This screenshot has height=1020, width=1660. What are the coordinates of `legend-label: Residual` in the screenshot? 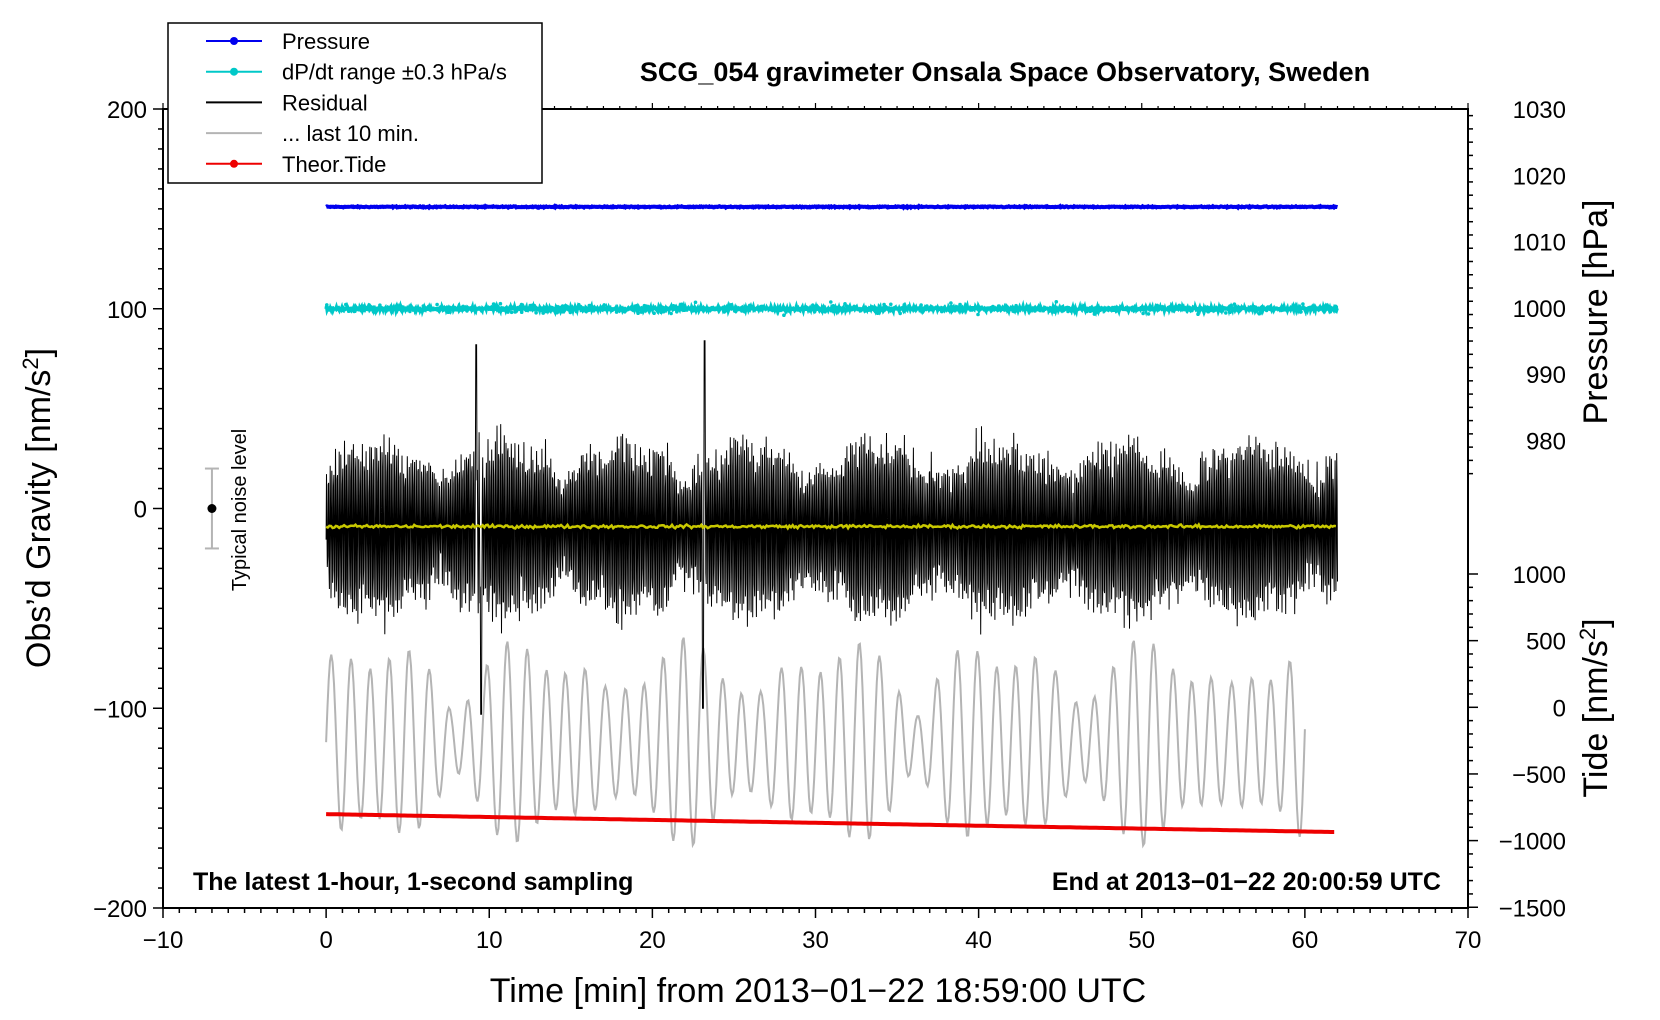 It's located at (325, 102).